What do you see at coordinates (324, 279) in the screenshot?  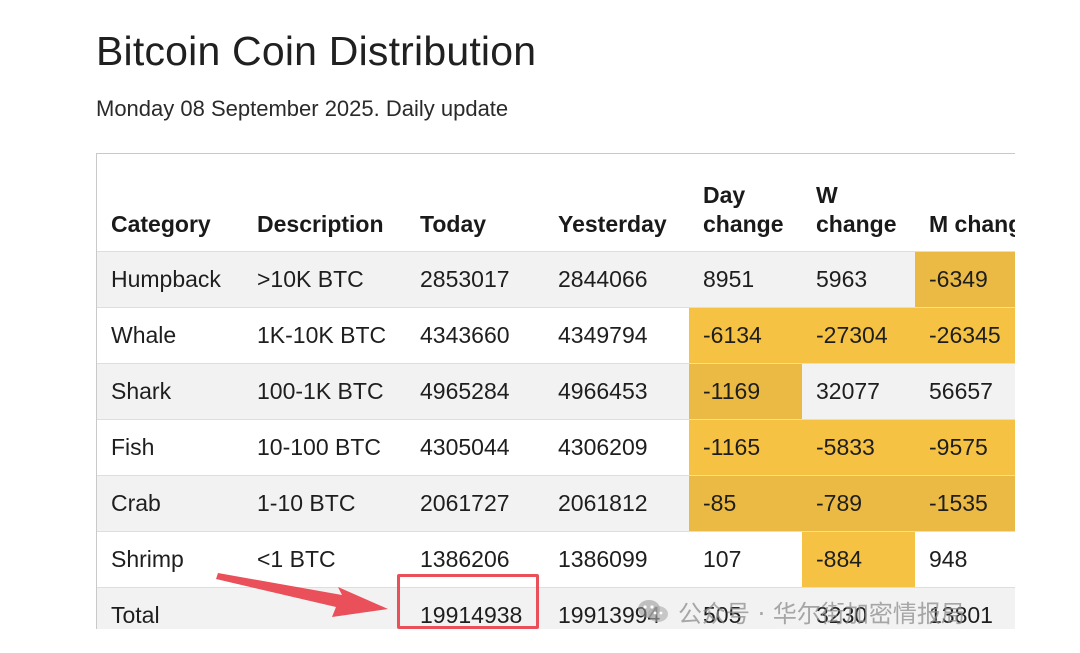 I see `cell-description: >10K BTC` at bounding box center [324, 279].